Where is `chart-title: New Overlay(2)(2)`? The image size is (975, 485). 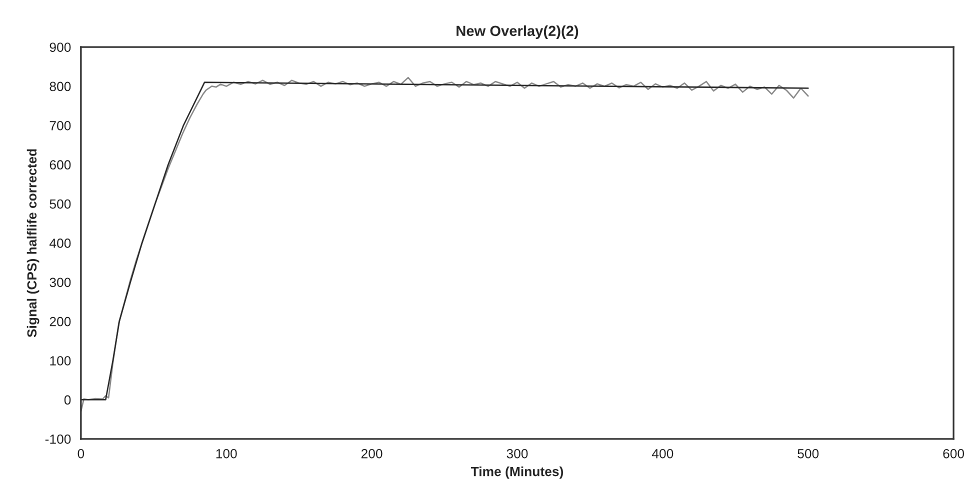
chart-title: New Overlay(2)(2) is located at coordinates (517, 32).